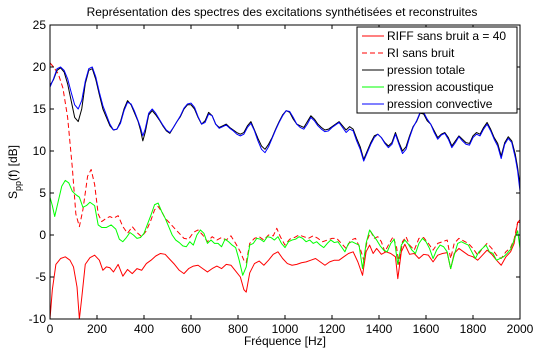  What do you see at coordinates (426, 70) in the screenshot?
I see `legend-label: pression totale` at bounding box center [426, 70].